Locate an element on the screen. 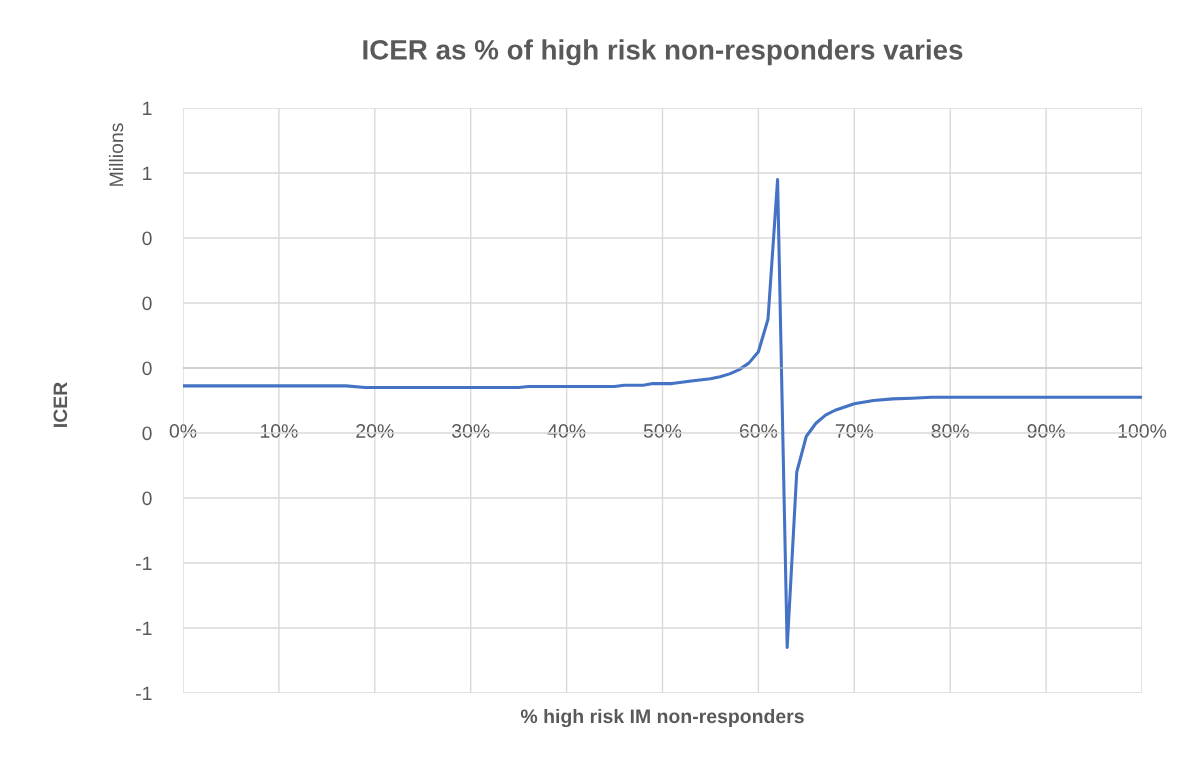 The width and height of the screenshot is (1194, 758). x-tick-label: 70% is located at coordinates (854, 431).